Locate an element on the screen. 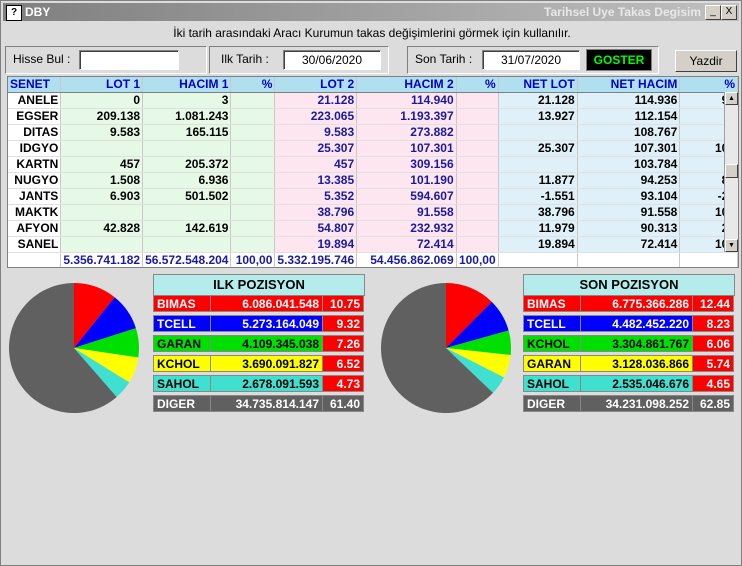 Image resolution: width=742 pixels, height=566 pixels. table-cell: 72.414 is located at coordinates (629, 244).